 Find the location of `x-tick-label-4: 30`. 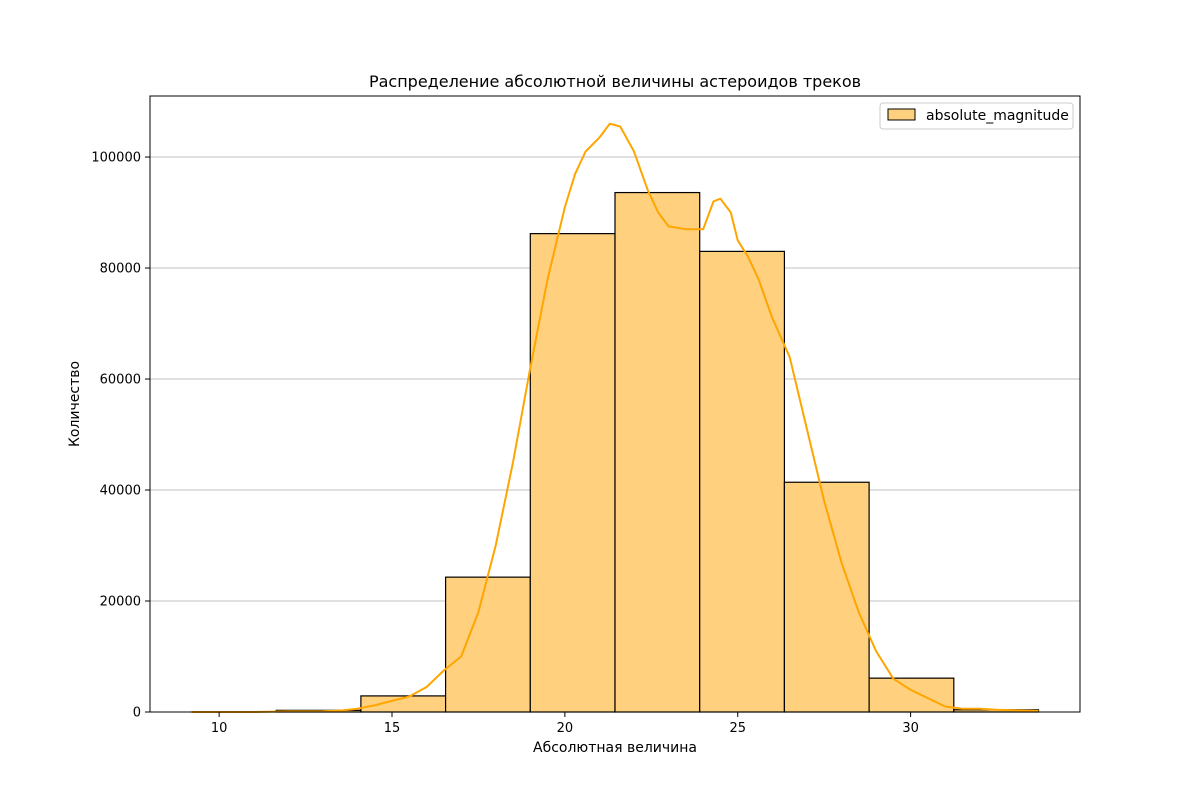

x-tick-label-4: 30 is located at coordinates (910, 728).